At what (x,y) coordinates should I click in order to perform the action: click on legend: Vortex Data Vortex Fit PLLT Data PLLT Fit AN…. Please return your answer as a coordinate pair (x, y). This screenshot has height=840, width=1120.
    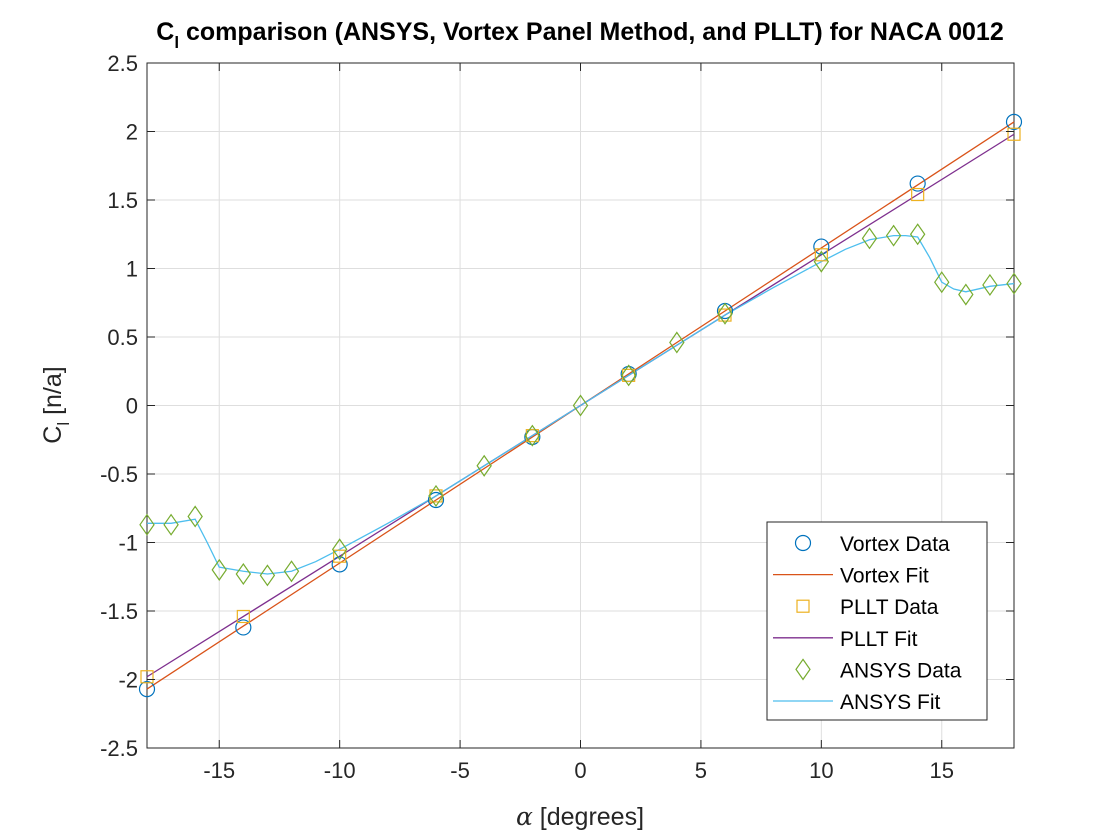
    Looking at the image, I should click on (877, 621).